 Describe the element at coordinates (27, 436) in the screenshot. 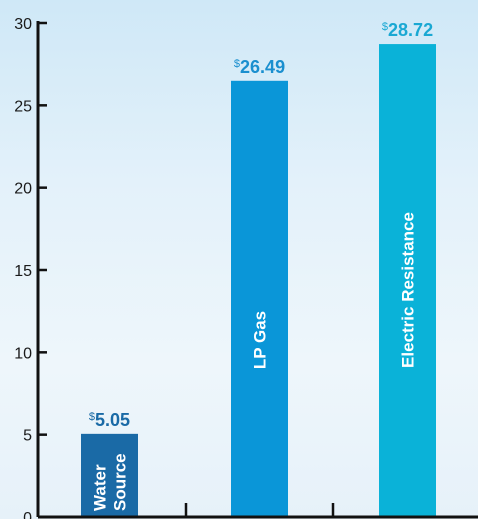

I see `y-tick-label: 5` at that location.